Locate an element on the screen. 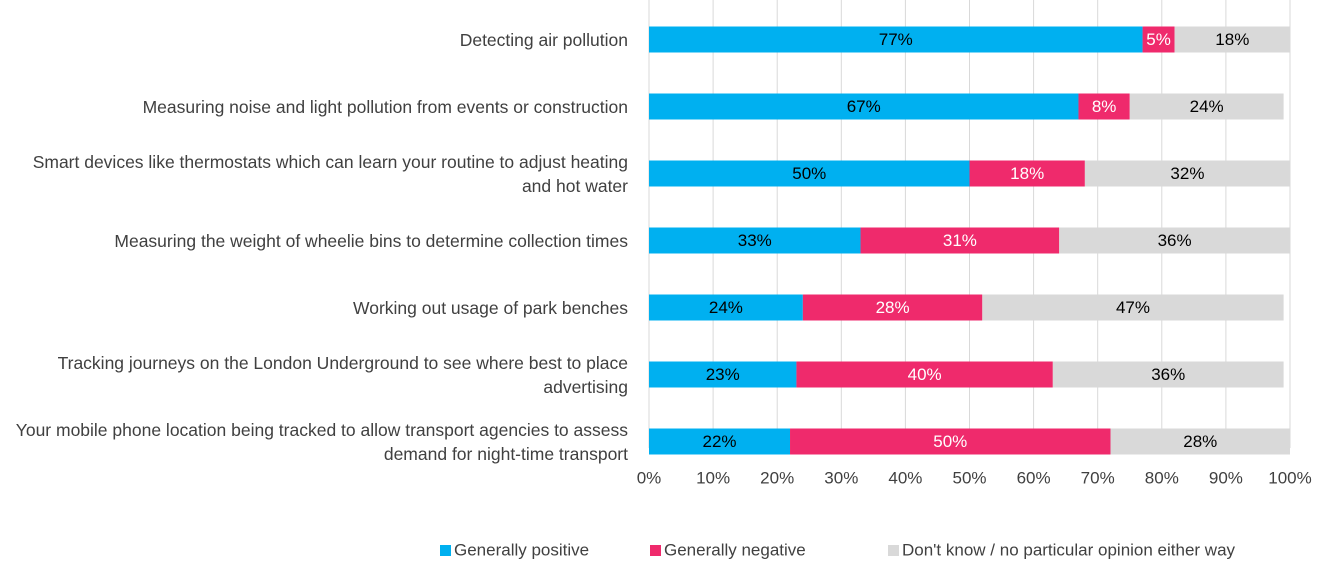  data-label: 47% is located at coordinates (1133, 307).